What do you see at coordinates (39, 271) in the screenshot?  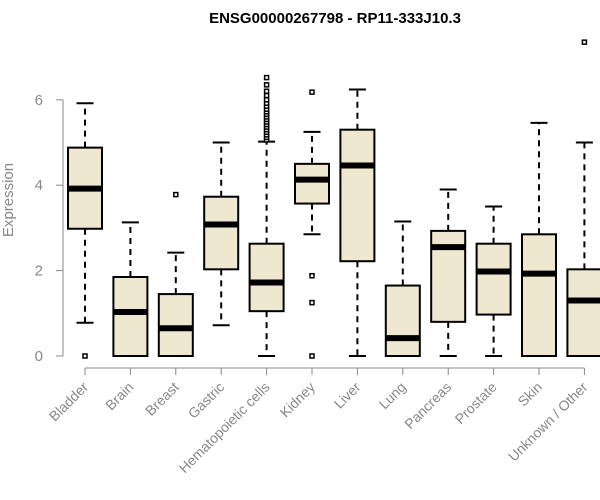 I see `y-tick-label: 2` at bounding box center [39, 271].